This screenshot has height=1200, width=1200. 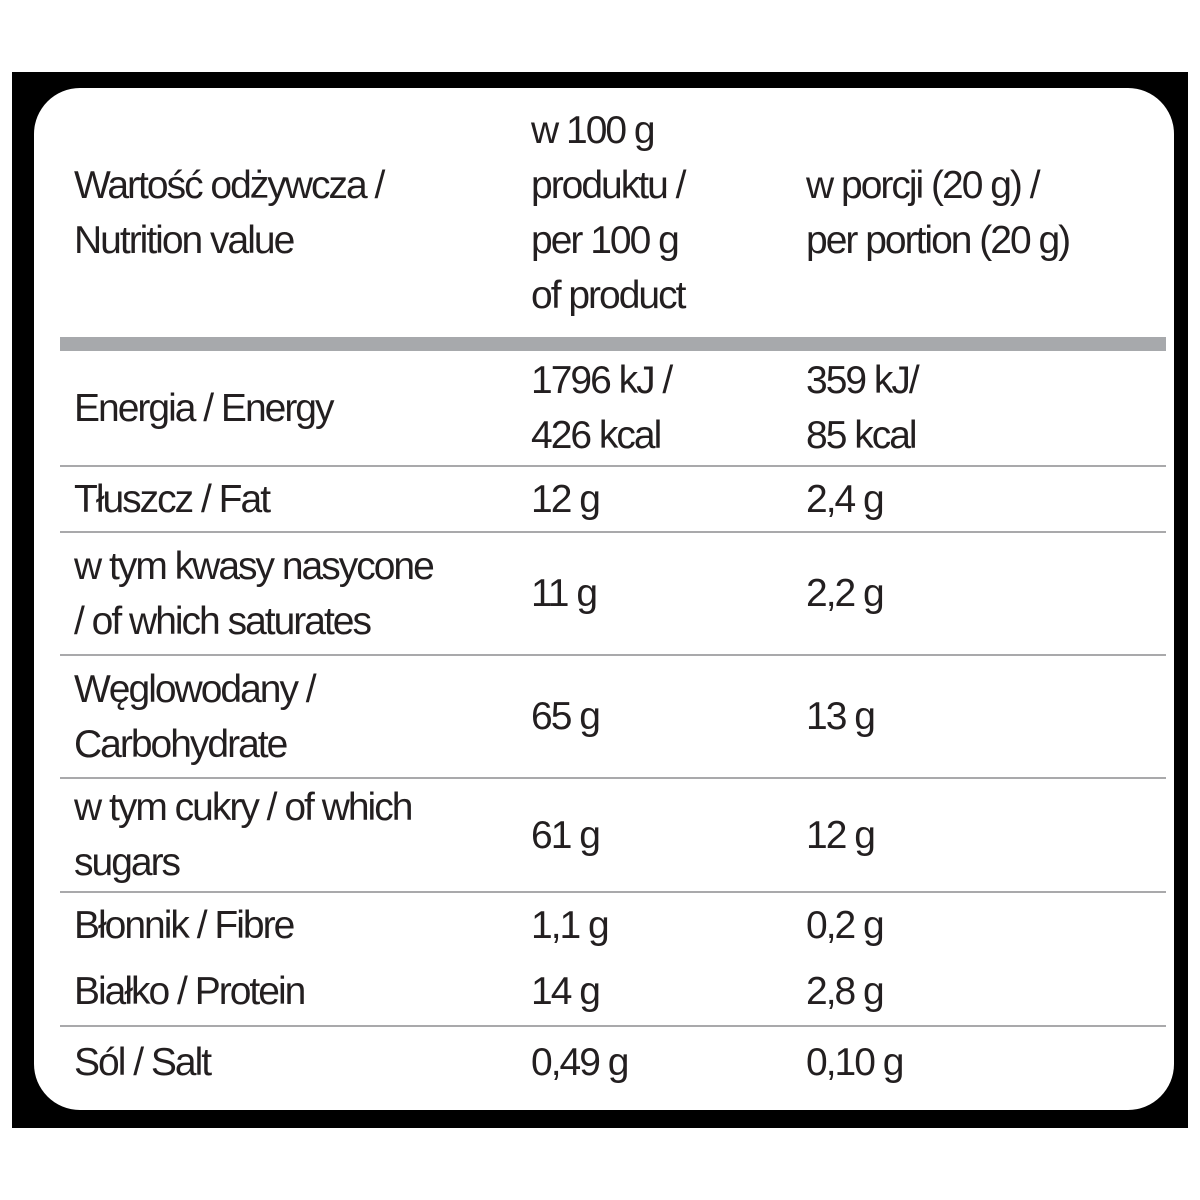 What do you see at coordinates (863, 408) in the screenshot?
I see `row-portion-text: 359 kJ/ 85 kcal` at bounding box center [863, 408].